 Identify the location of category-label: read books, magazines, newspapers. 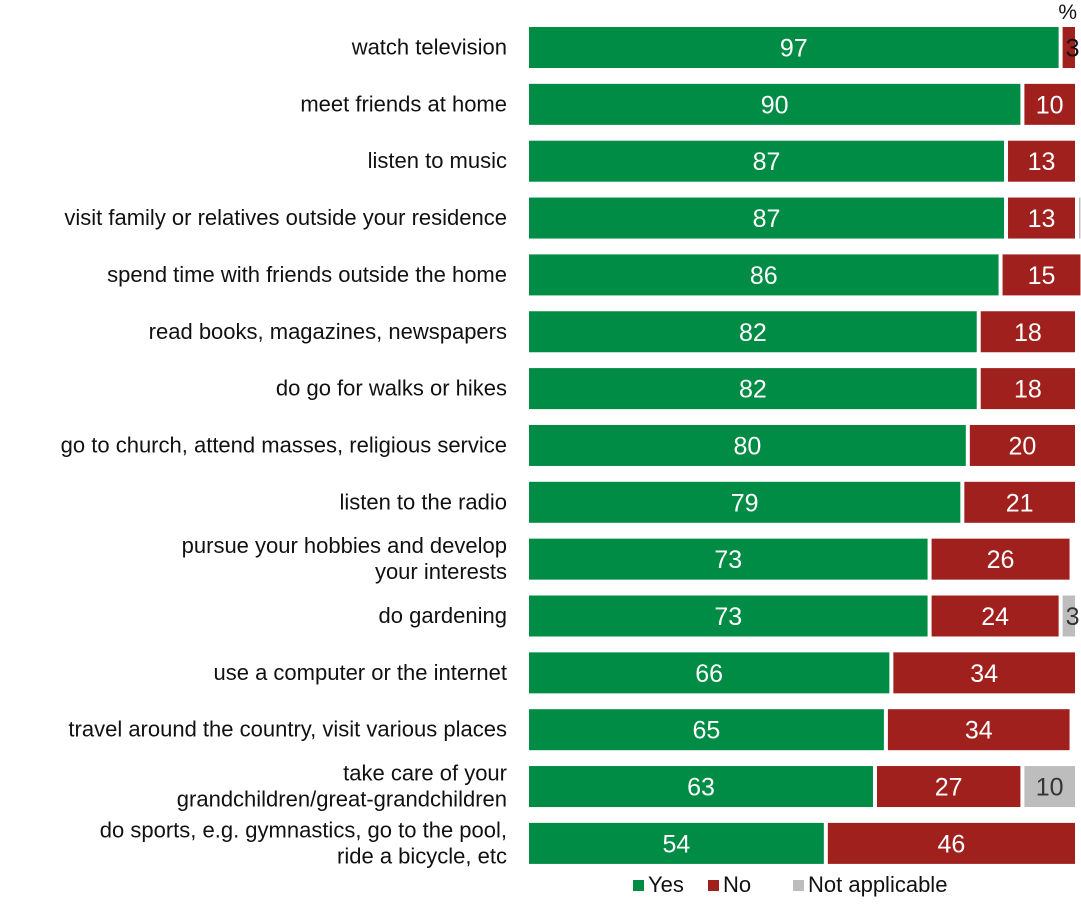
(328, 331).